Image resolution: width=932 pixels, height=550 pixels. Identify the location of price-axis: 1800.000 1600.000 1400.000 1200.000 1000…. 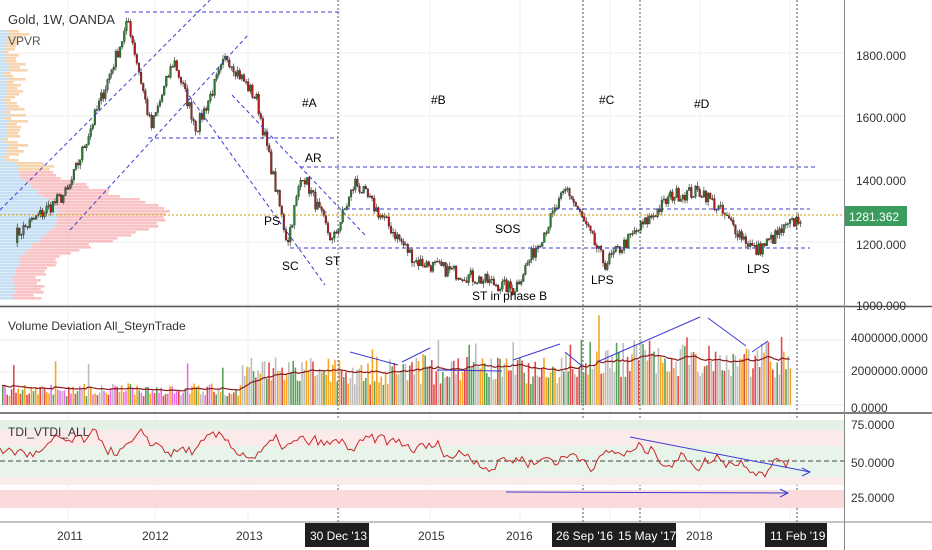
(881, 181).